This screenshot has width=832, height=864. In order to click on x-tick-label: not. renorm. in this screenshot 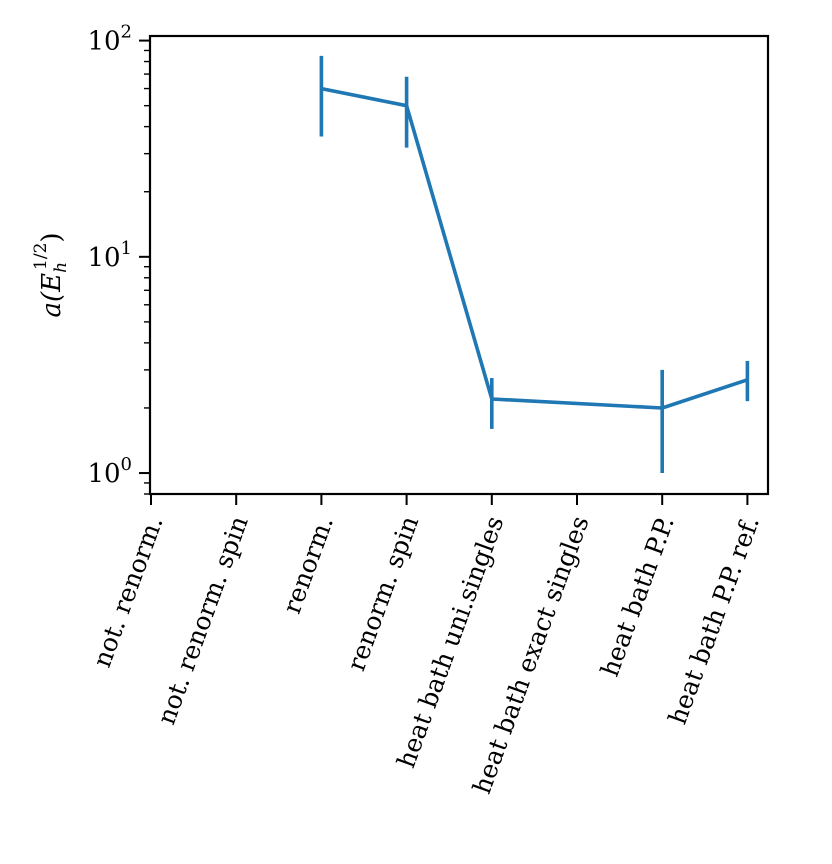, I will do `click(127, 591)`.